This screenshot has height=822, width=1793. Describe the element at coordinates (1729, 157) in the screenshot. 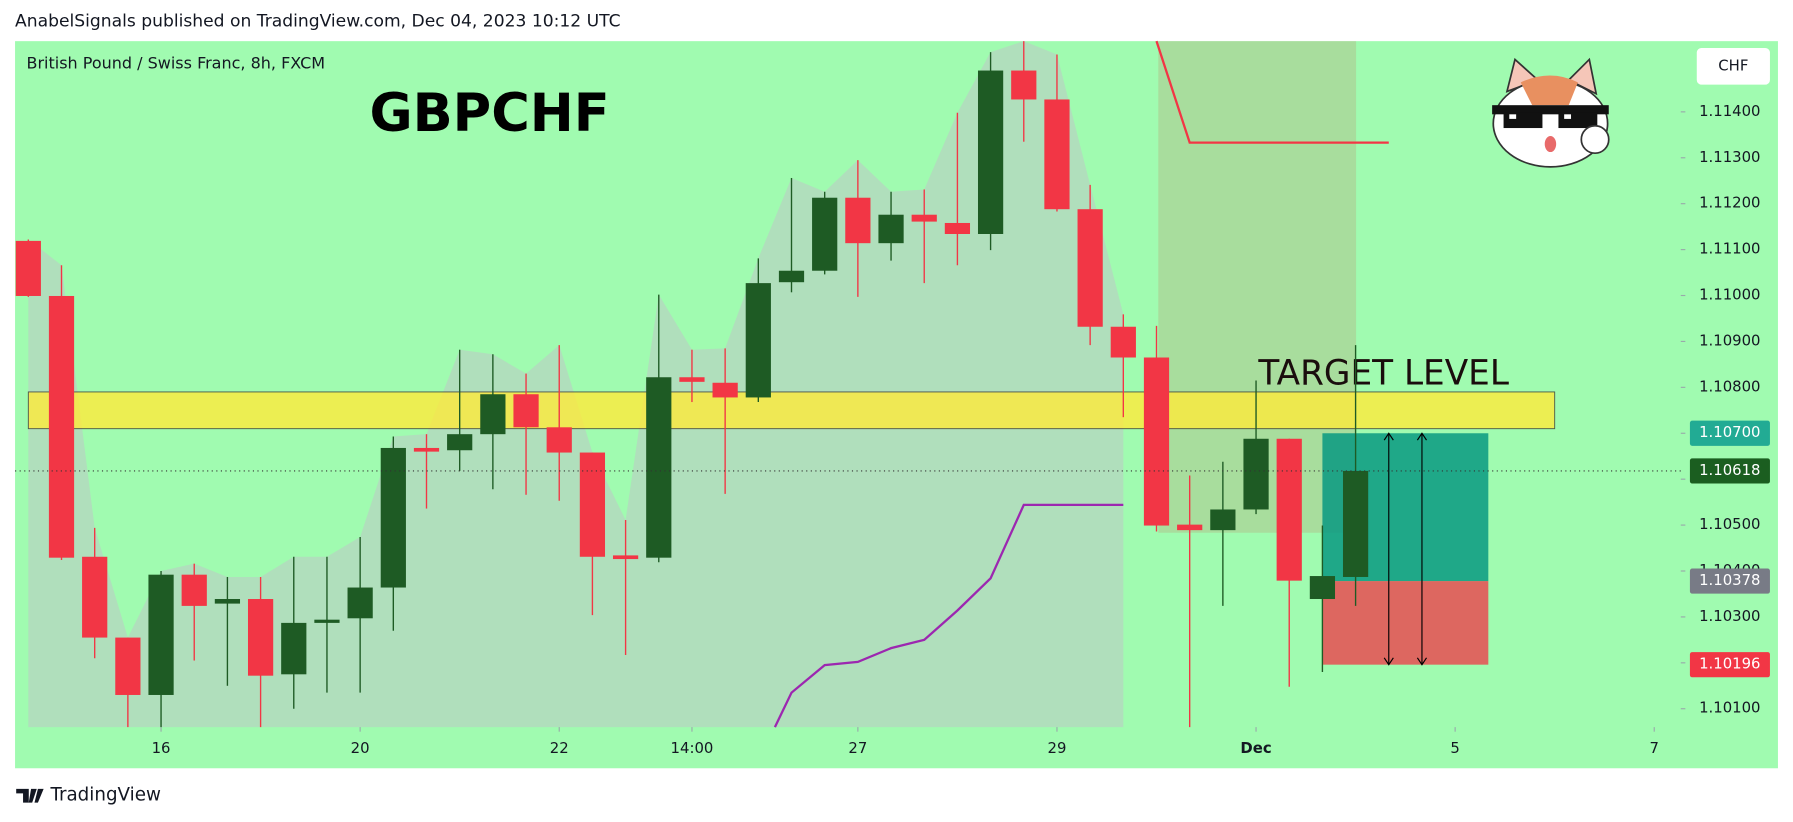

I see `y-tick-label: 1.11300` at that location.